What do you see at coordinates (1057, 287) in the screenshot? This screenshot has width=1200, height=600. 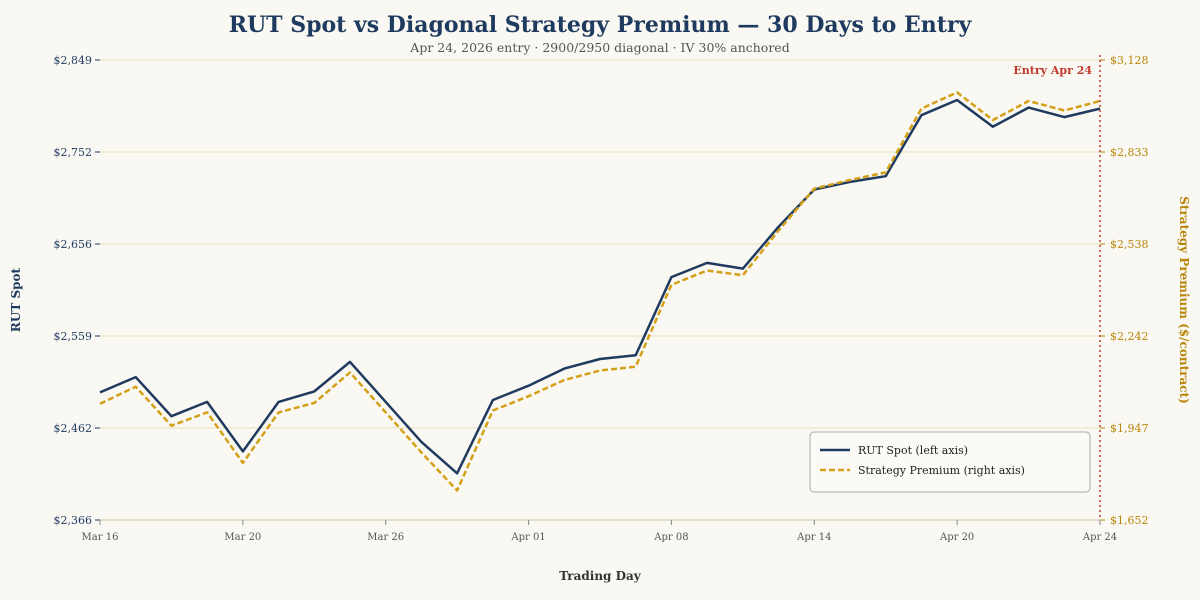 I see `entry-annotation: Entry Apr 24` at bounding box center [1057, 287].